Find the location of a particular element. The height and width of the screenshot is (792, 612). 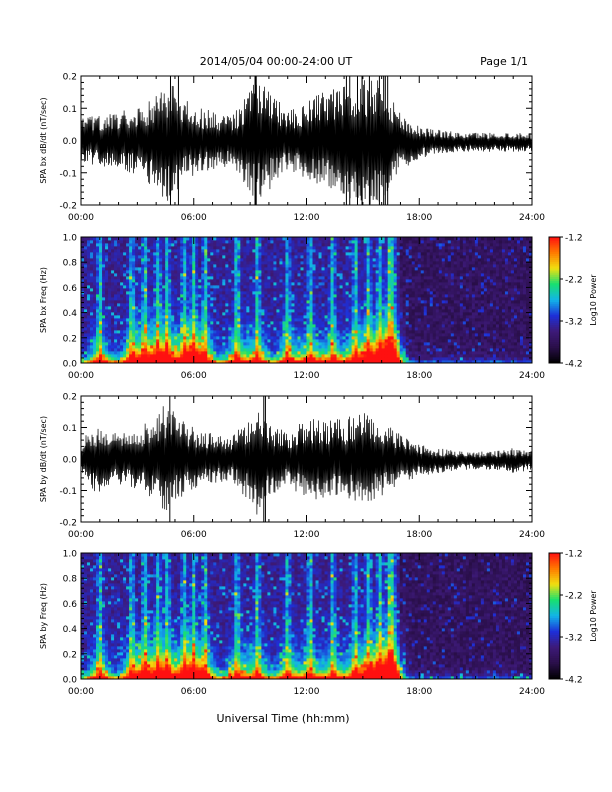

y-axis-label: SPA by dB/dt (nT/sec) is located at coordinates (43, 459).